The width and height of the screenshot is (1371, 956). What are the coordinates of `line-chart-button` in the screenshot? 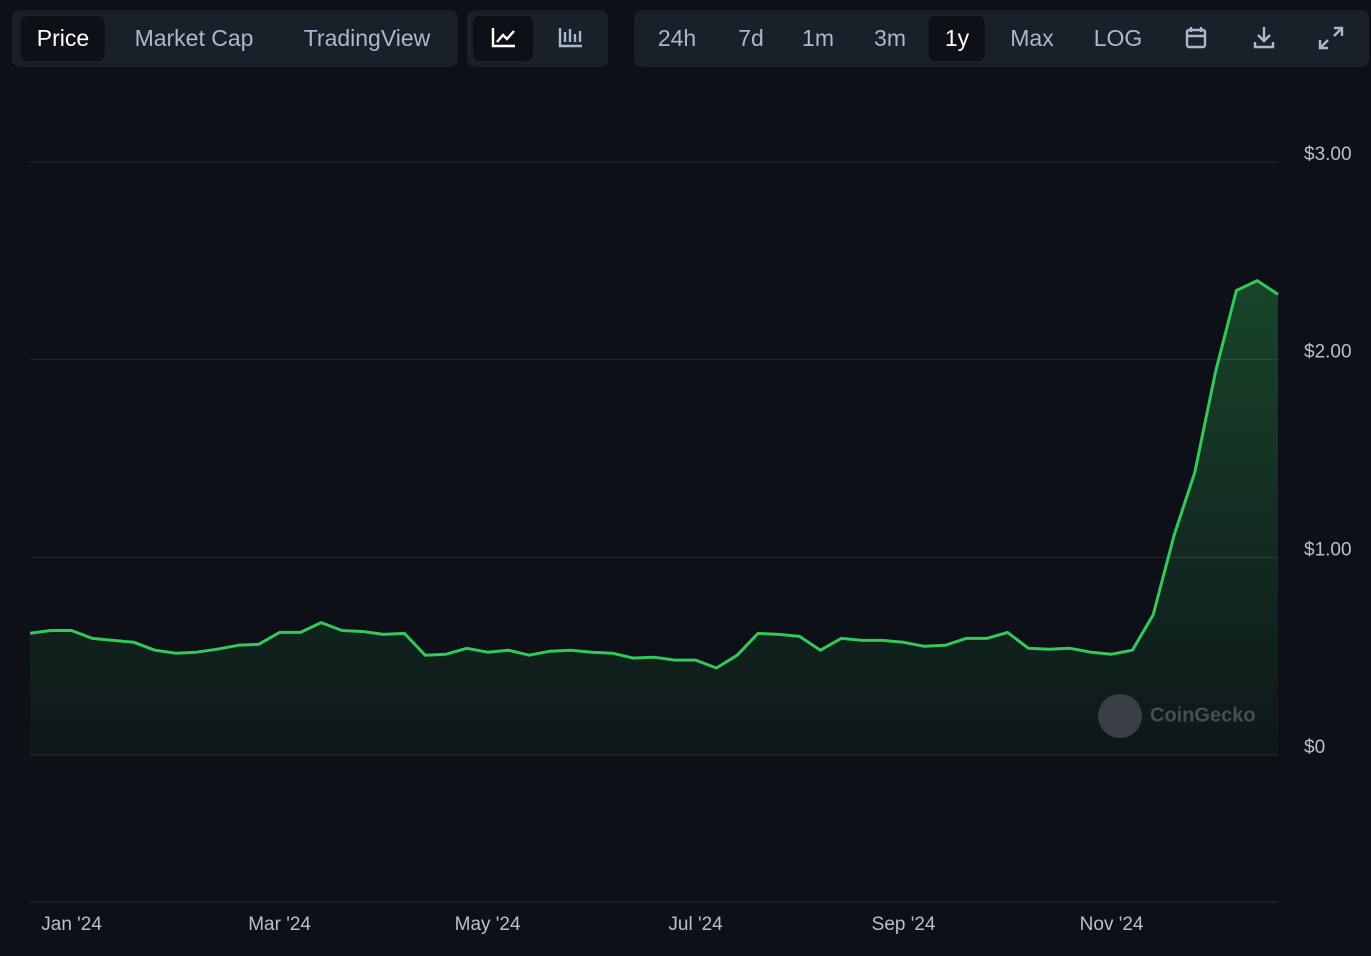 It's located at (503, 38).